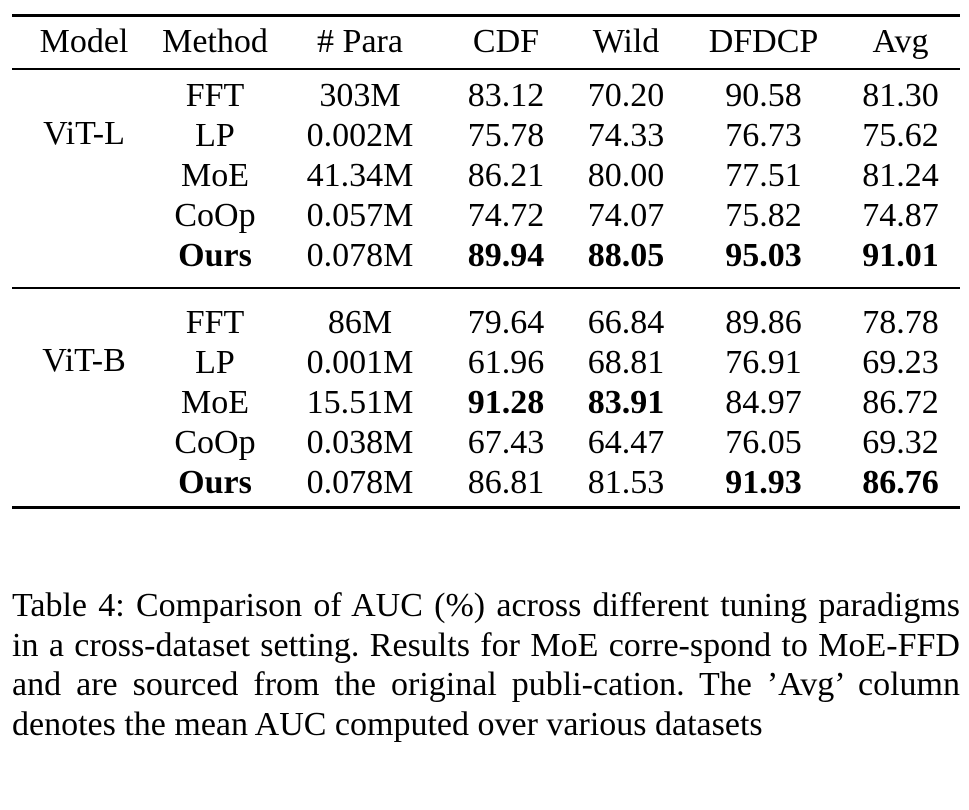 The image size is (969, 810). What do you see at coordinates (763, 322) in the screenshot?
I see `dfdcp-cell: 89.86` at bounding box center [763, 322].